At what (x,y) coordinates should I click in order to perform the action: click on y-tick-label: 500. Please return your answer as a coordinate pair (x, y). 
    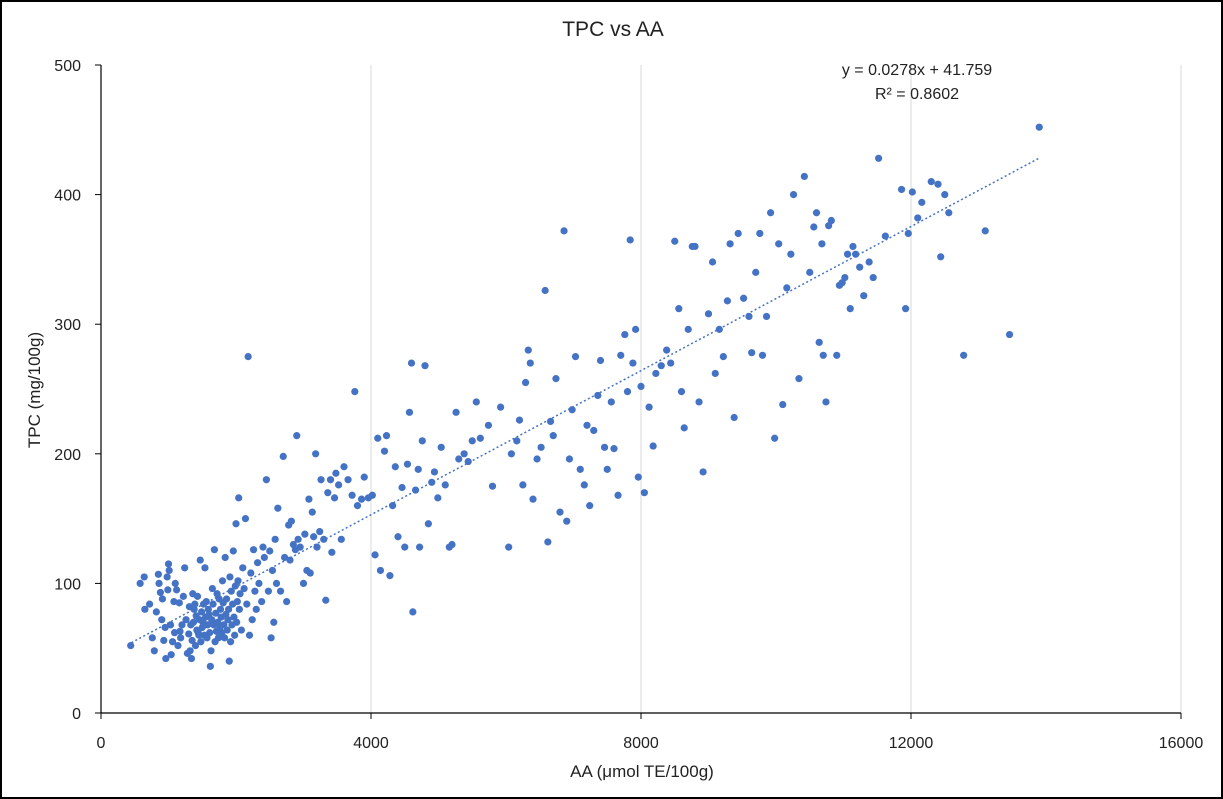
    Looking at the image, I should click on (67, 66).